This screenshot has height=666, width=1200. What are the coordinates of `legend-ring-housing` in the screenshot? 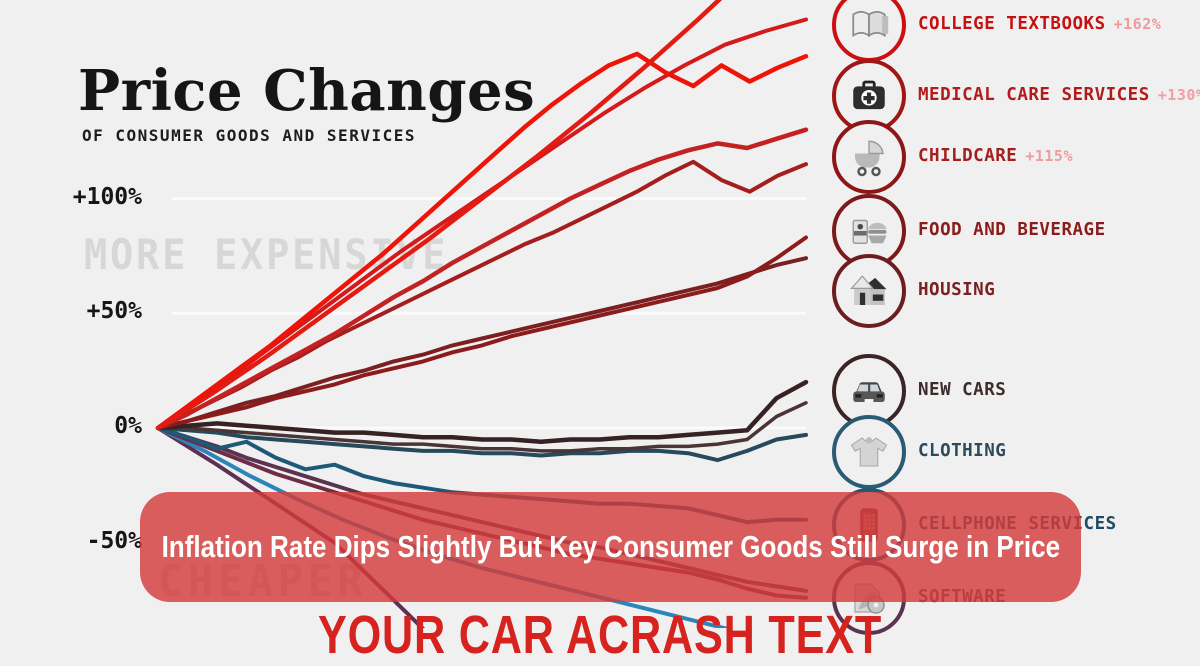 It's located at (869, 291).